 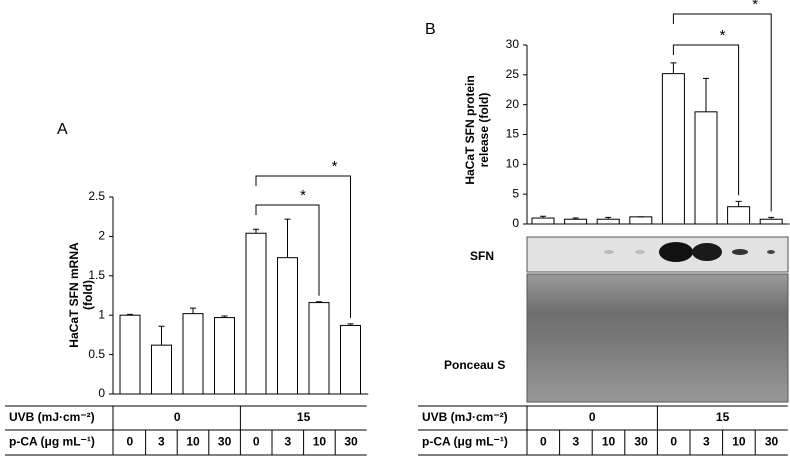 What do you see at coordinates (470, 129) in the screenshot?
I see `y-axis-label: HaCaT SFN protein` at bounding box center [470, 129].